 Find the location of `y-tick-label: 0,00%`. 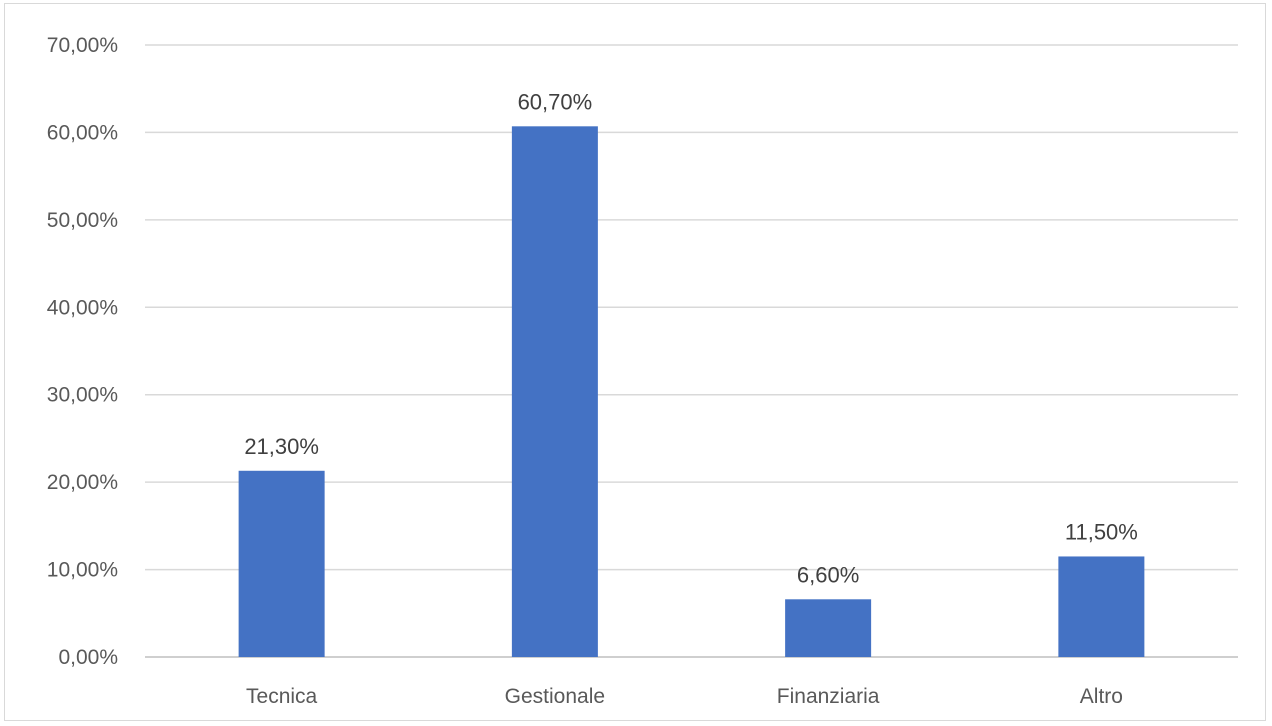

y-tick-label: 0,00% is located at coordinates (88, 657).